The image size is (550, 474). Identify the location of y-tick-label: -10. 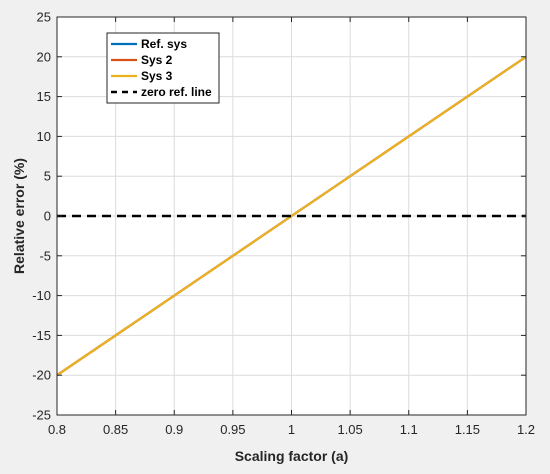
(41, 295).